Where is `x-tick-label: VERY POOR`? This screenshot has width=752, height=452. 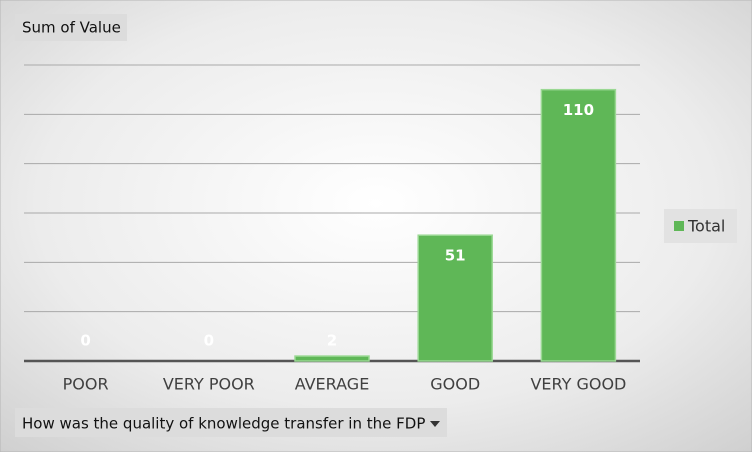 x-tick-label: VERY POOR is located at coordinates (209, 384).